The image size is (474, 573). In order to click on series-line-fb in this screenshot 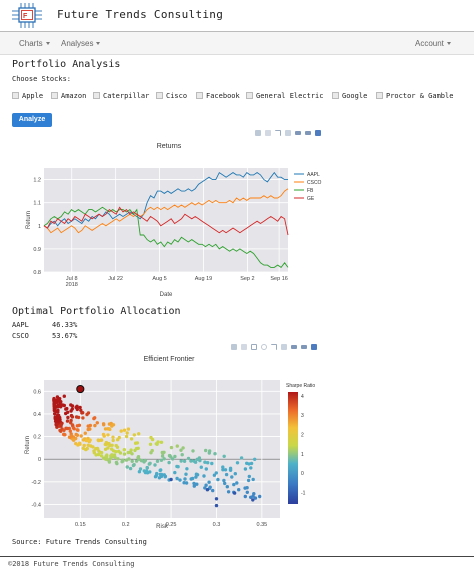, I will do `click(166, 237)`.